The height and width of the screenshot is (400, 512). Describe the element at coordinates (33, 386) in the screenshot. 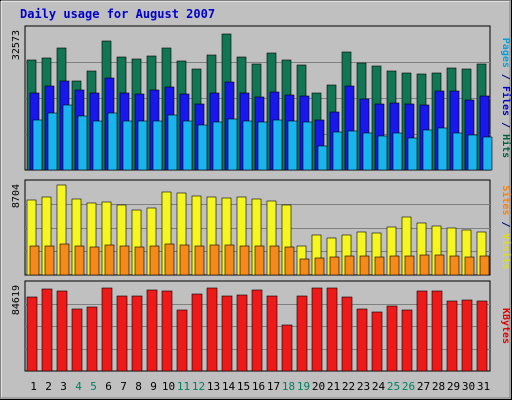

I see `x-tick-label: 1` at that location.